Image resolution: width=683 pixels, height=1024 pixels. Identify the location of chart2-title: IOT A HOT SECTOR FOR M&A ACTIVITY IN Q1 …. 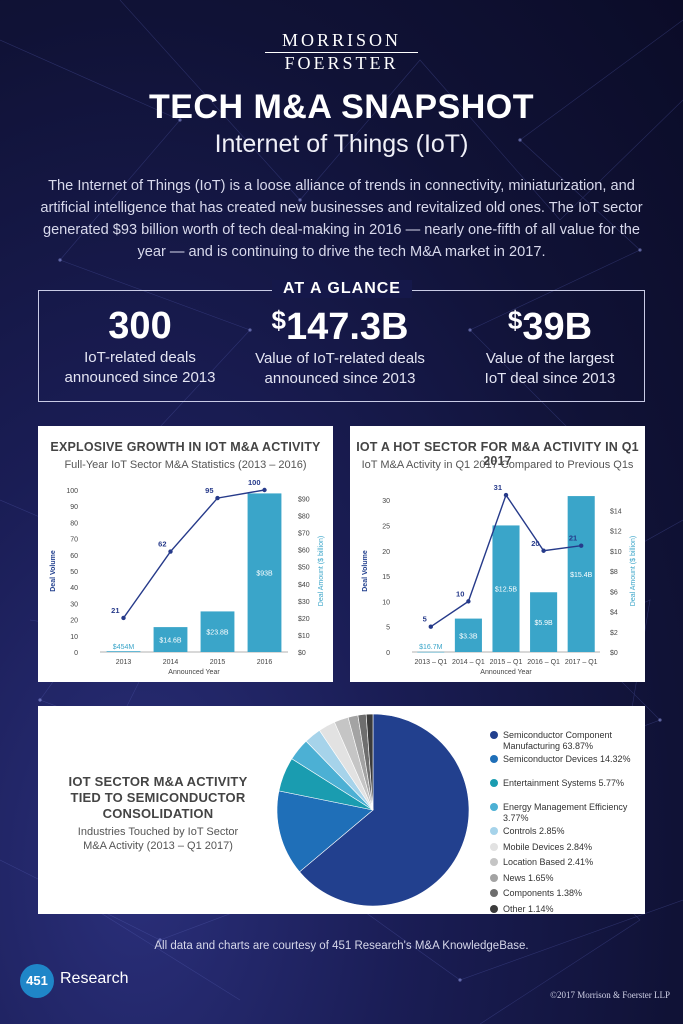
(497, 454).